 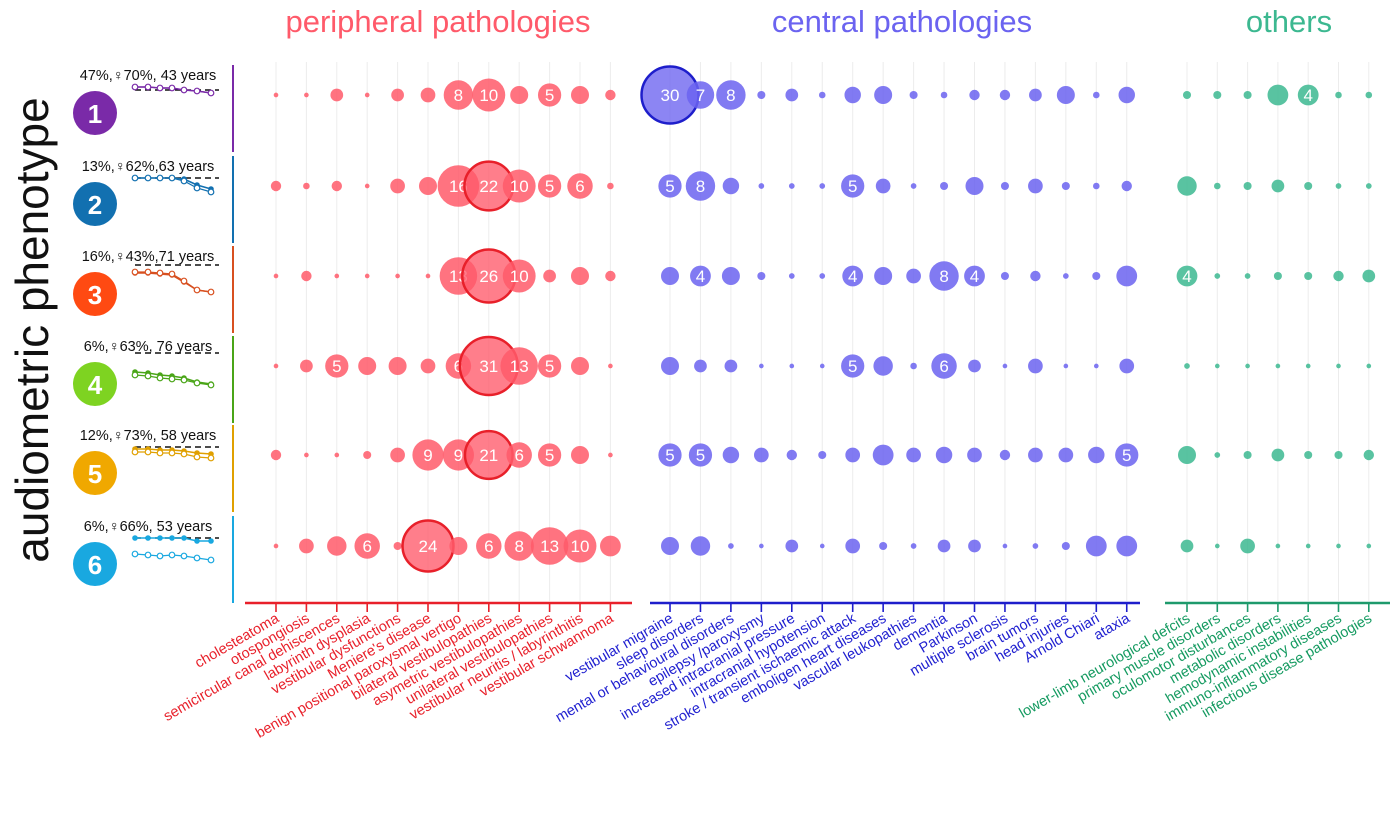 What do you see at coordinates (153, 289) in the screenshot?
I see `phenotype-3: 3 16%,♀43%,71 years` at bounding box center [153, 289].